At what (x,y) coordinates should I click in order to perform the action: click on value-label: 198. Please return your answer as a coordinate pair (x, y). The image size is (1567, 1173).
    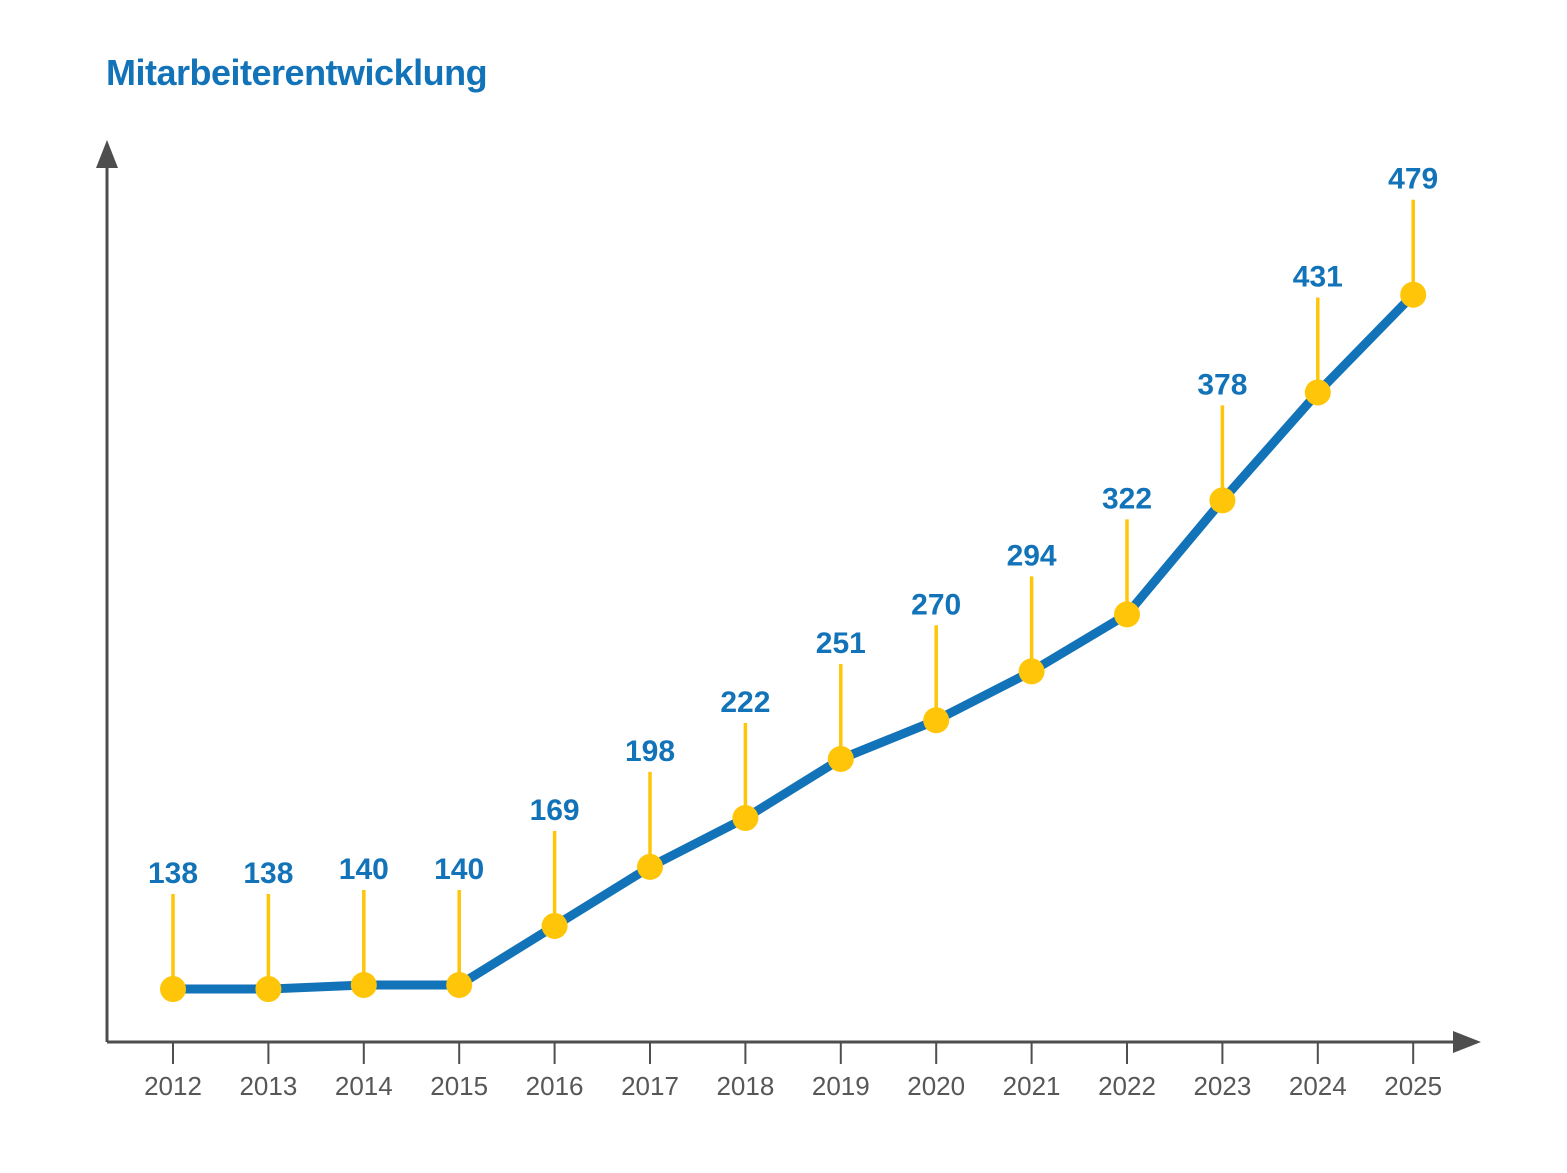
    Looking at the image, I should click on (650, 751).